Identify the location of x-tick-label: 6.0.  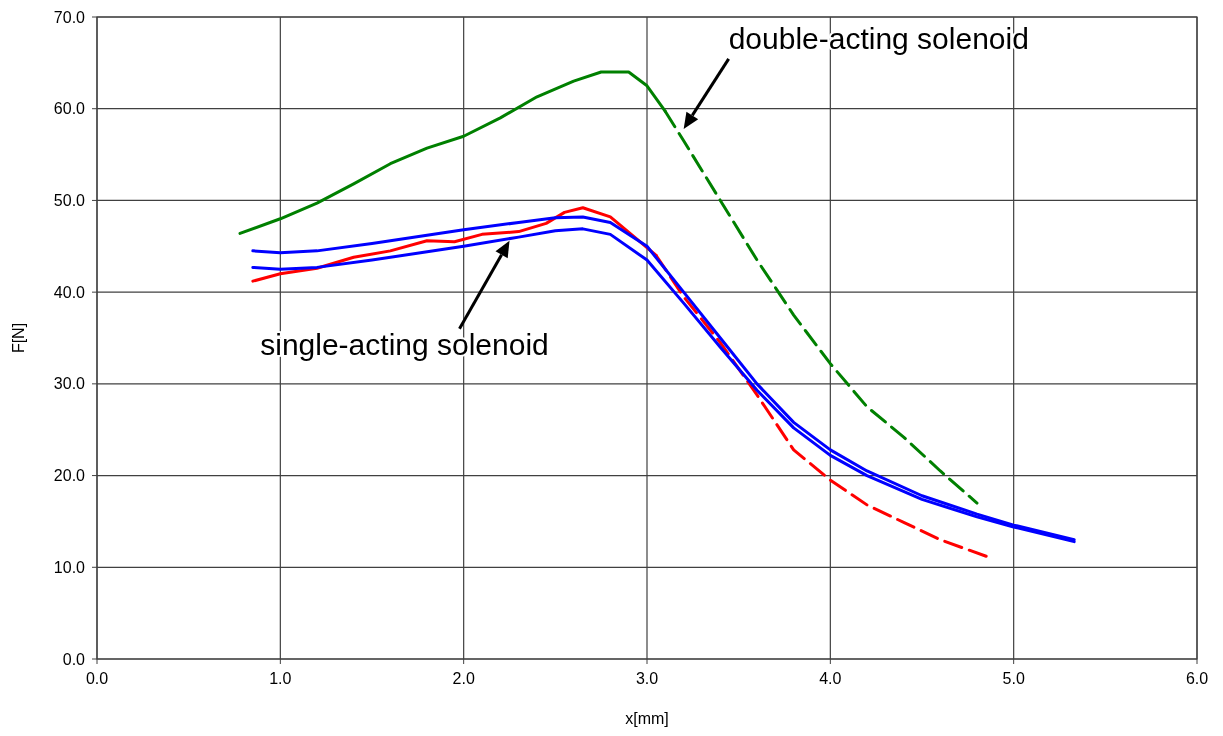
(1197, 678).